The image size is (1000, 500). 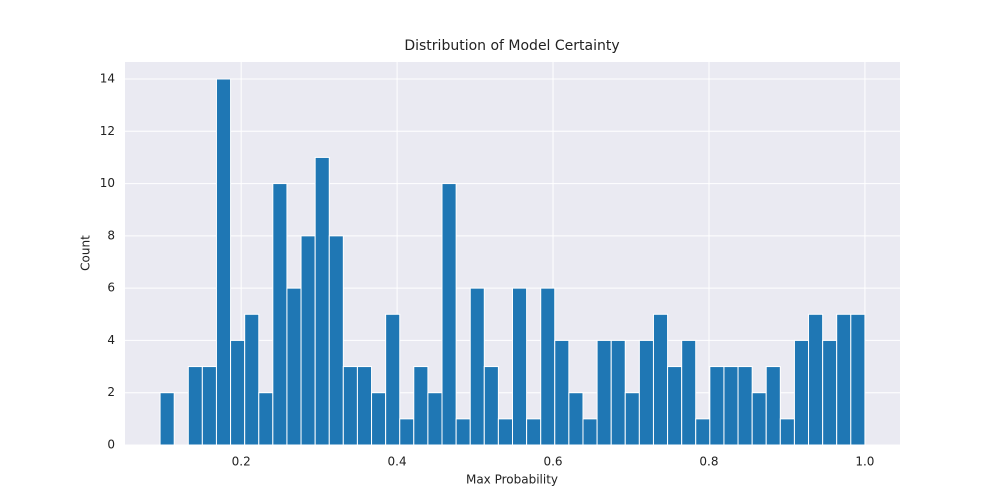 I want to click on chart-title: Distribution of Model Certainty, so click(x=511, y=46).